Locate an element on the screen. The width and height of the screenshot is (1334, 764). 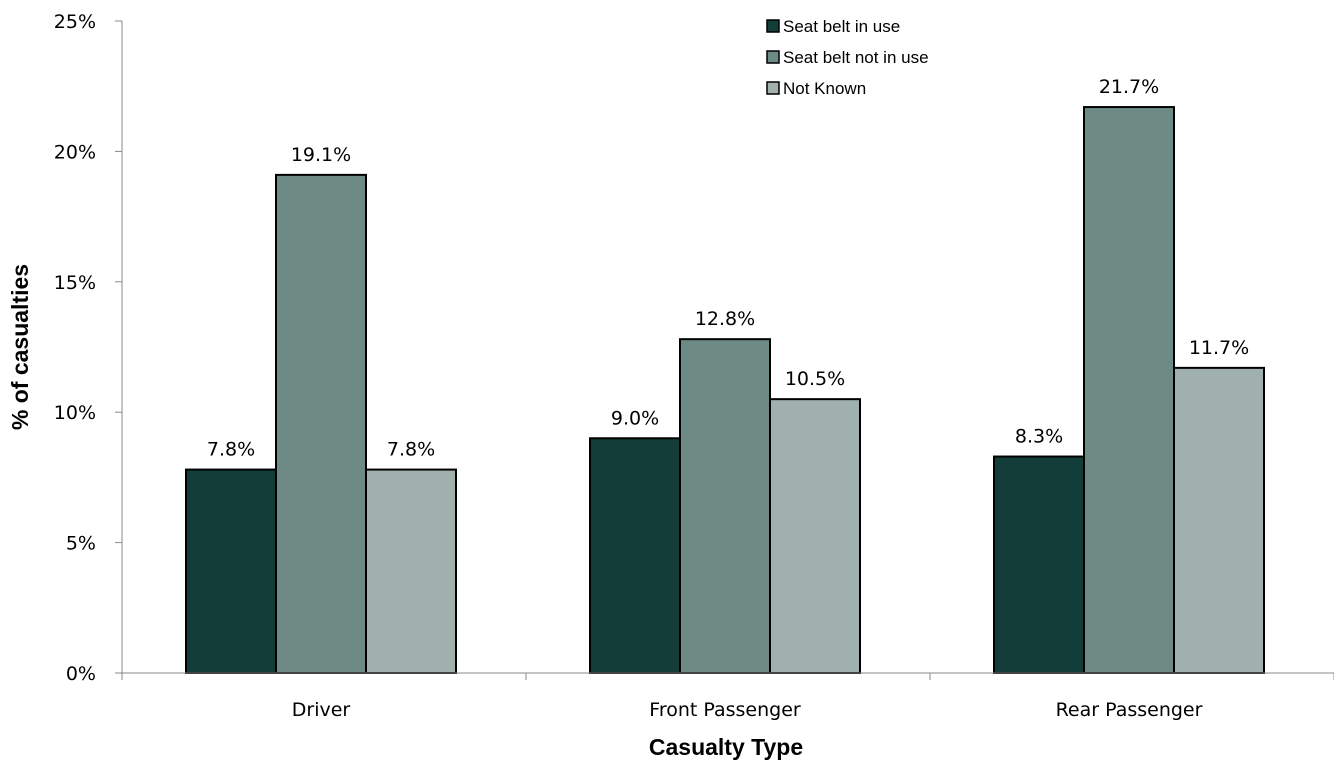
legend-label: Not Known is located at coordinates (824, 88).